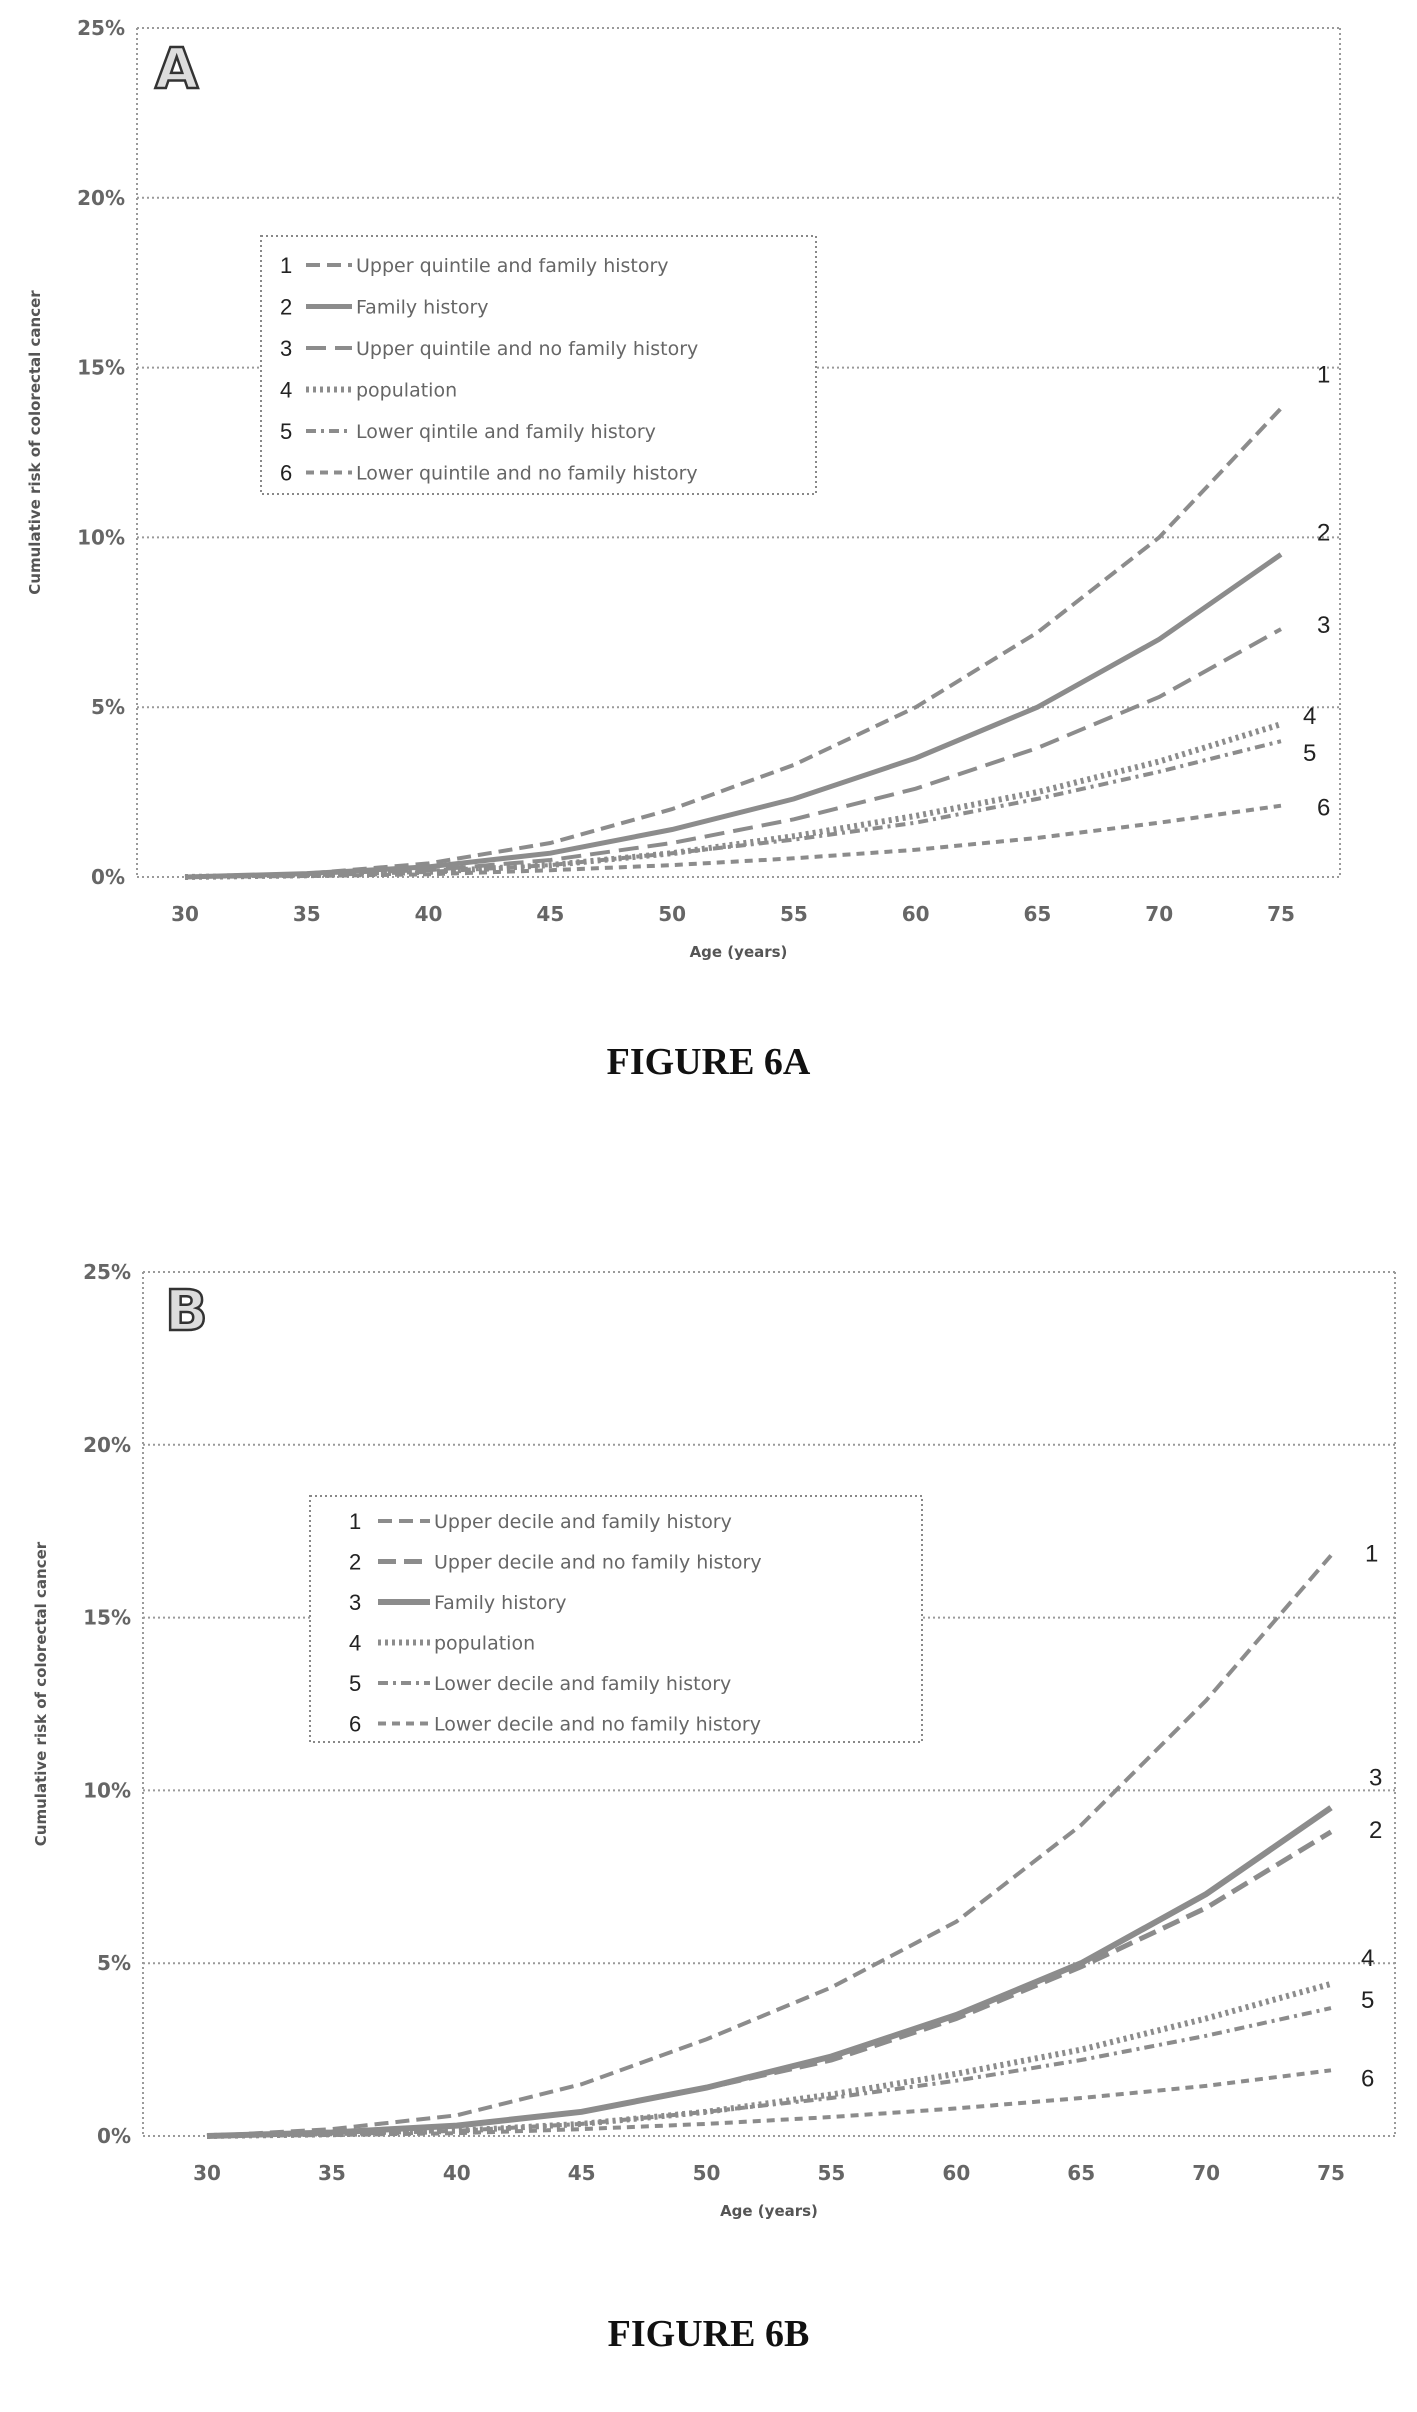 The height and width of the screenshot is (2412, 1417). I want to click on figure-6a-caption: FIGURE 6A, so click(708, 1062).